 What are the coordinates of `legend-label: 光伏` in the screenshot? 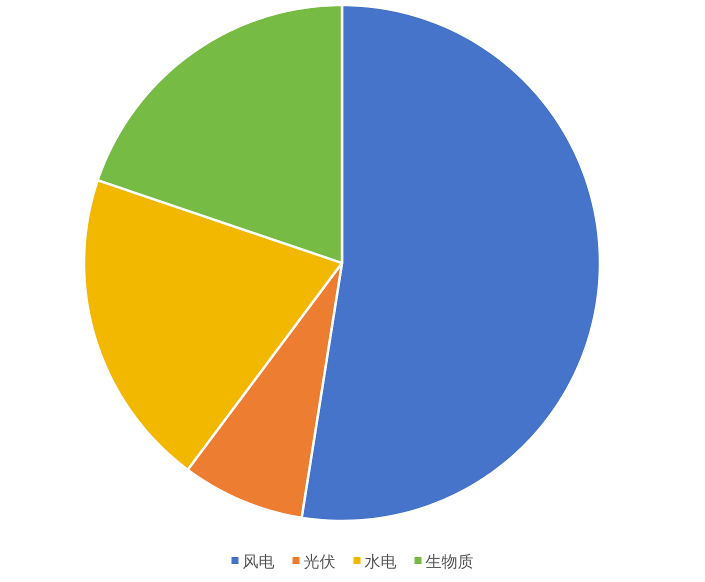 It's located at (320, 561).